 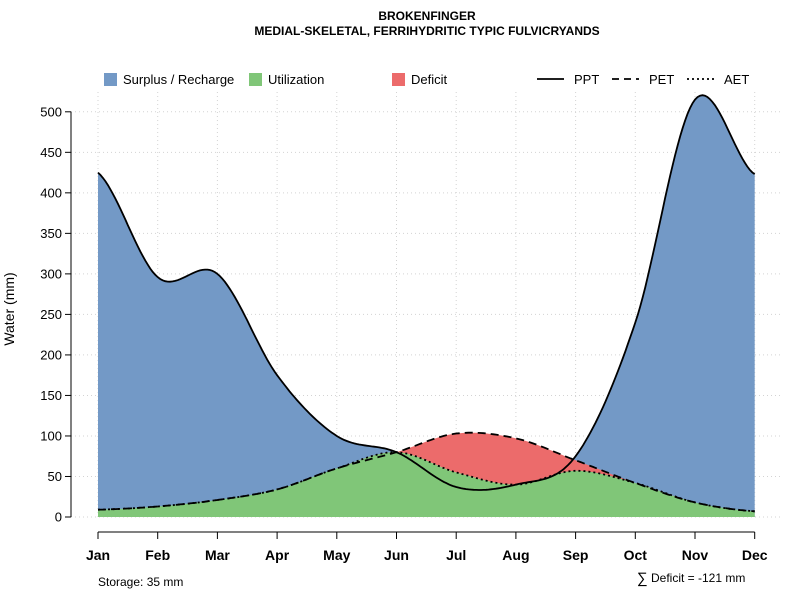 What do you see at coordinates (736, 79) in the screenshot?
I see `legend-line-label-2: AET` at bounding box center [736, 79].